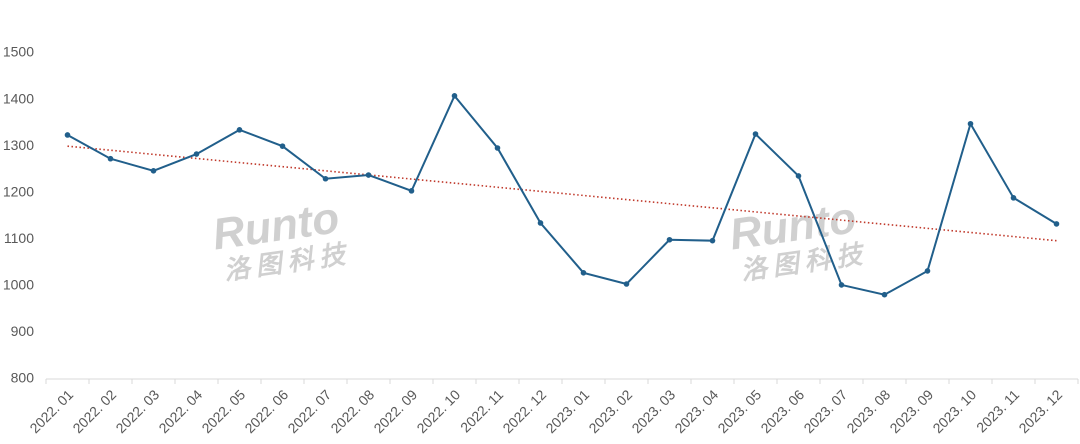 The width and height of the screenshot is (1080, 444). Describe the element at coordinates (739, 411) in the screenshot. I see `x-tick-label: 2023. 05` at that location.